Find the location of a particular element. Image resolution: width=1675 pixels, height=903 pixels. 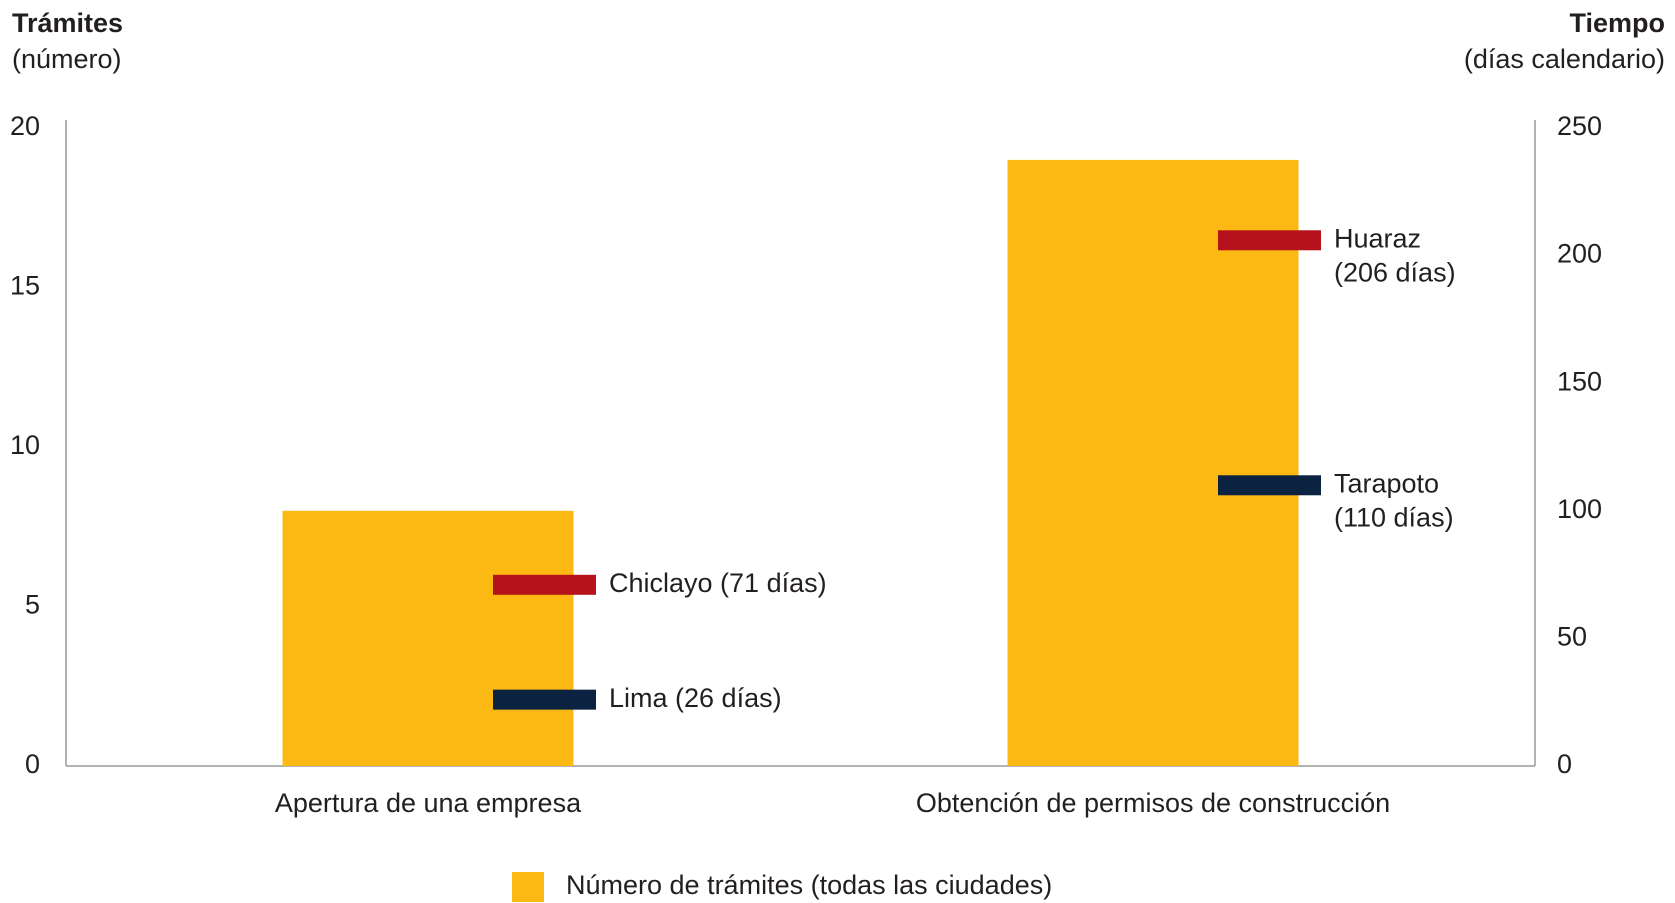

data-label: Huaraz is located at coordinates (1377, 238).